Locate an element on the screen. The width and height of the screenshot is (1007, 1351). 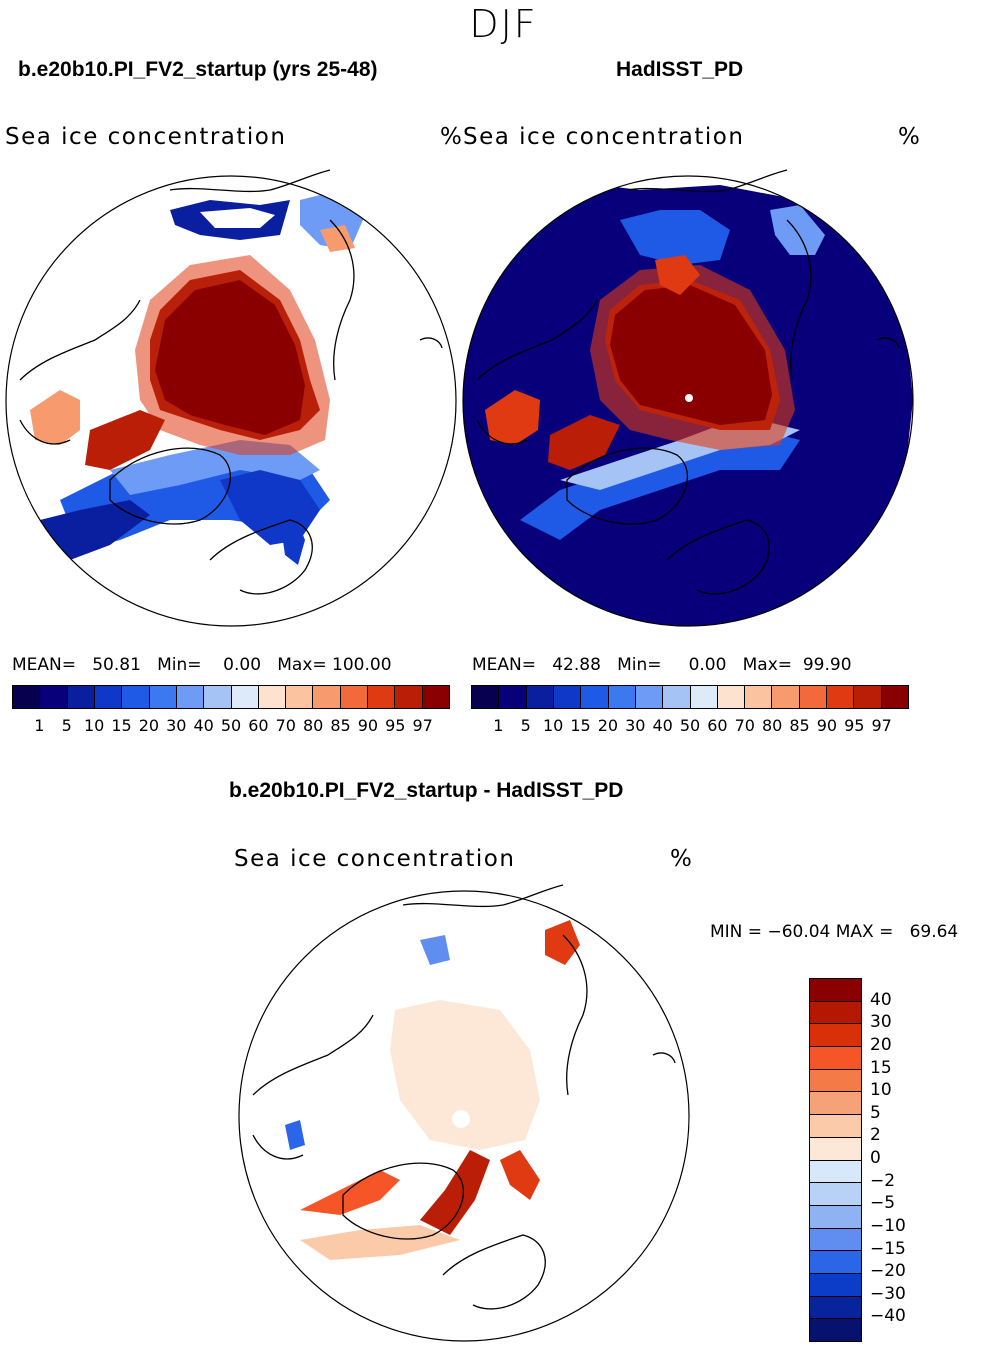
left-colorbar-tick: 60 is located at coordinates (258, 725).